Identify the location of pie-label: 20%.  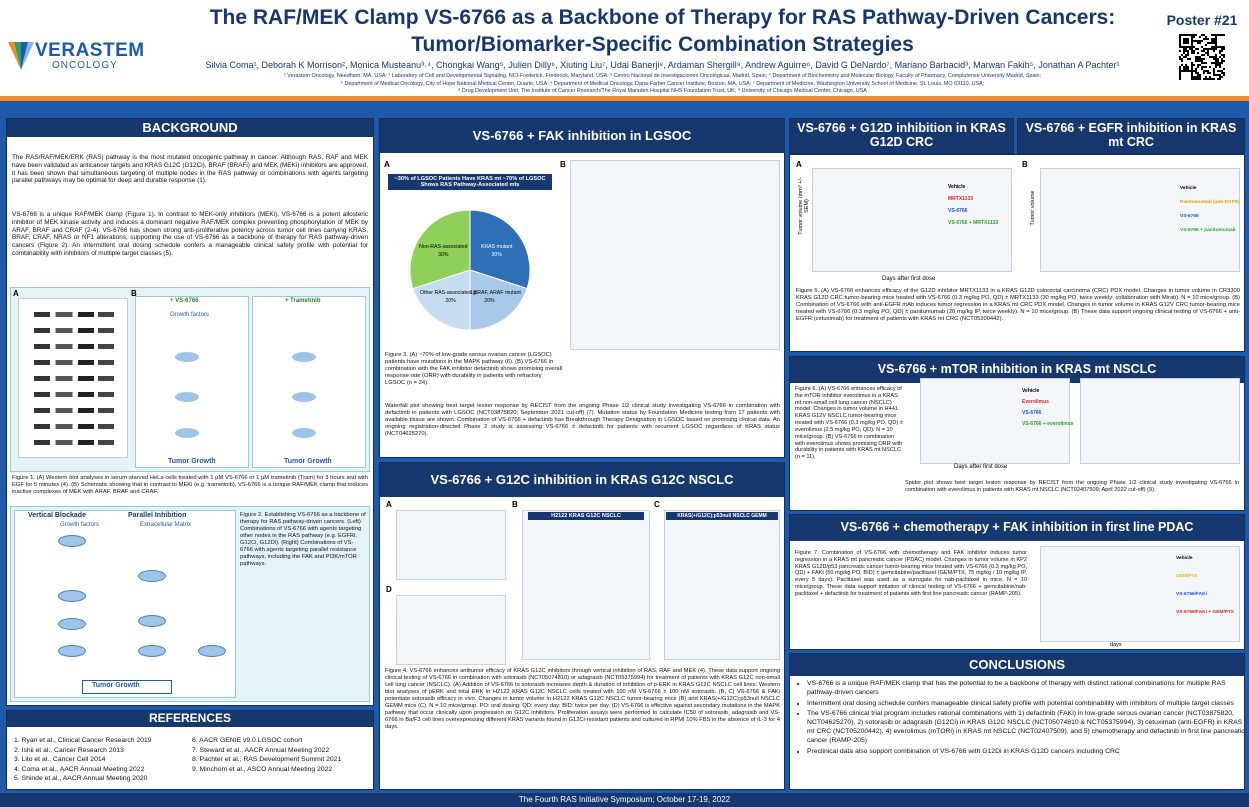
(489, 301).